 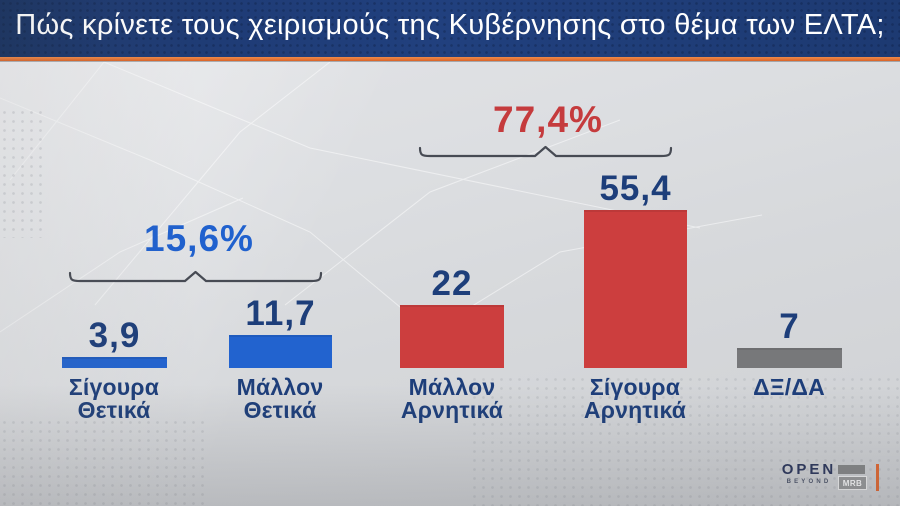 What do you see at coordinates (809, 482) in the screenshot?
I see `open-logo-tagline: BEYOND` at bounding box center [809, 482].